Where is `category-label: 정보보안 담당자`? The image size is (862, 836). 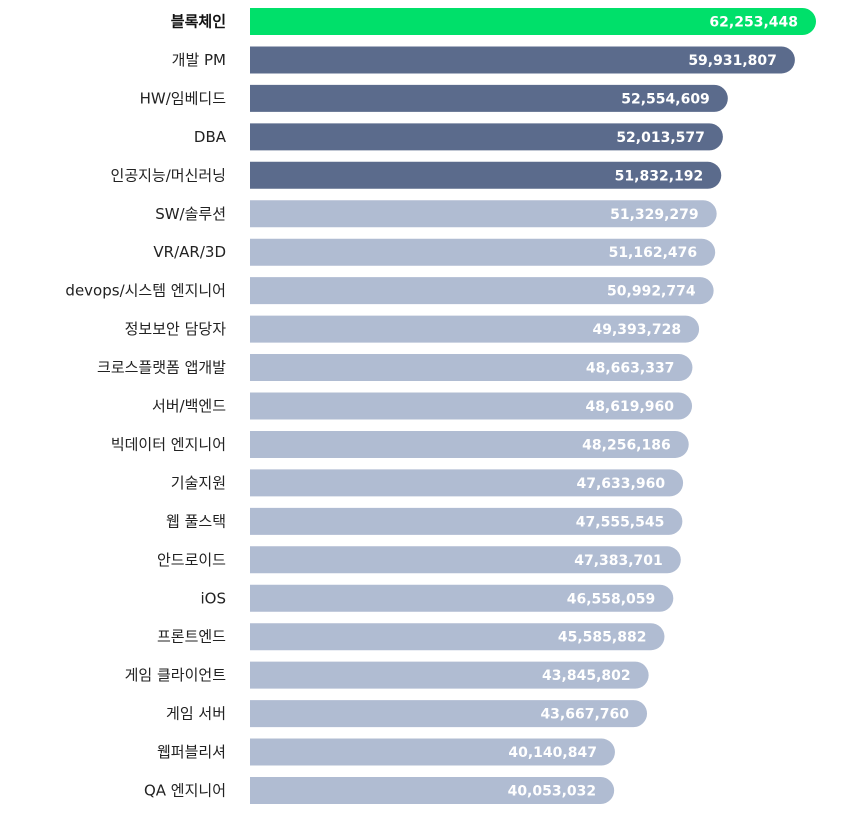 category-label: 정보보안 담당자 is located at coordinates (176, 329).